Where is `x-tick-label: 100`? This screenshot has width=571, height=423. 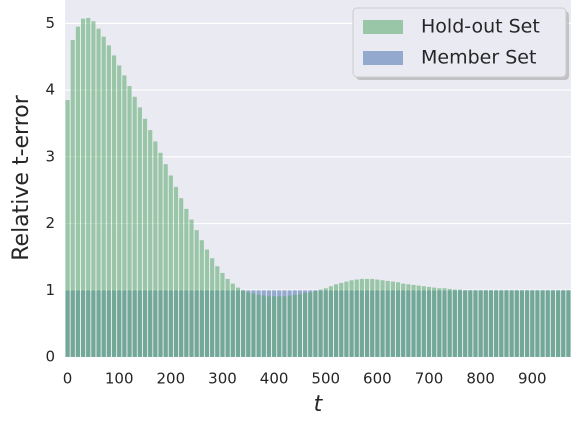
x-tick-label: 100 is located at coordinates (119, 379).